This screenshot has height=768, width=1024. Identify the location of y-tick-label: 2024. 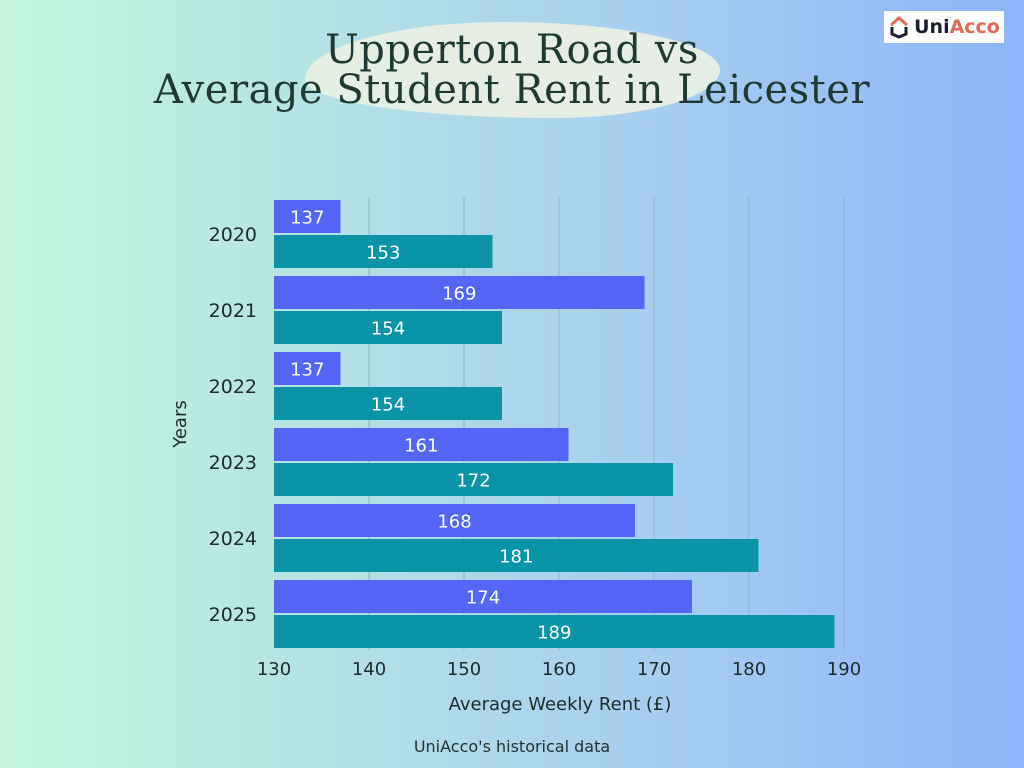
(233, 539).